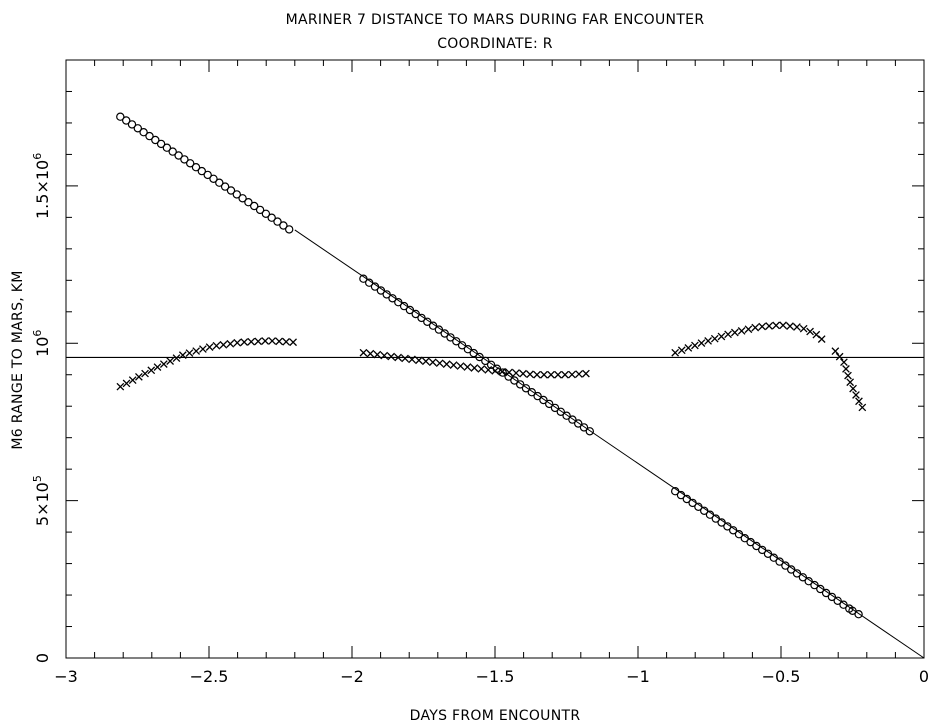 The width and height of the screenshot is (928, 728). What do you see at coordinates (638, 676) in the screenshot?
I see `x-tick-label: −1` at bounding box center [638, 676].